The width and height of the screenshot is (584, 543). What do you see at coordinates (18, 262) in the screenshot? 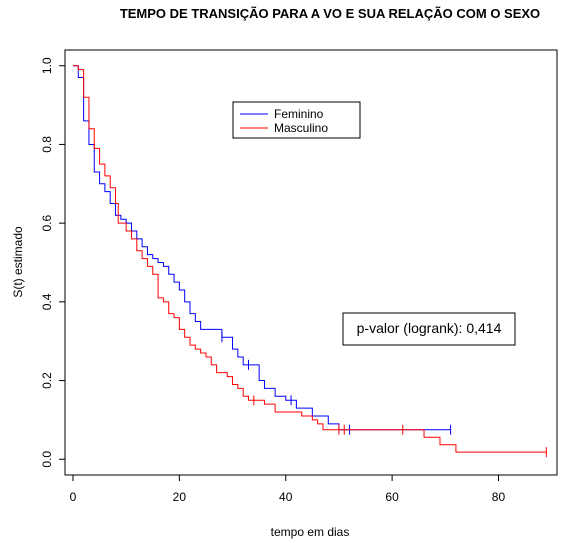
I see `y-axis-label: S(t) estimado` at bounding box center [18, 262].